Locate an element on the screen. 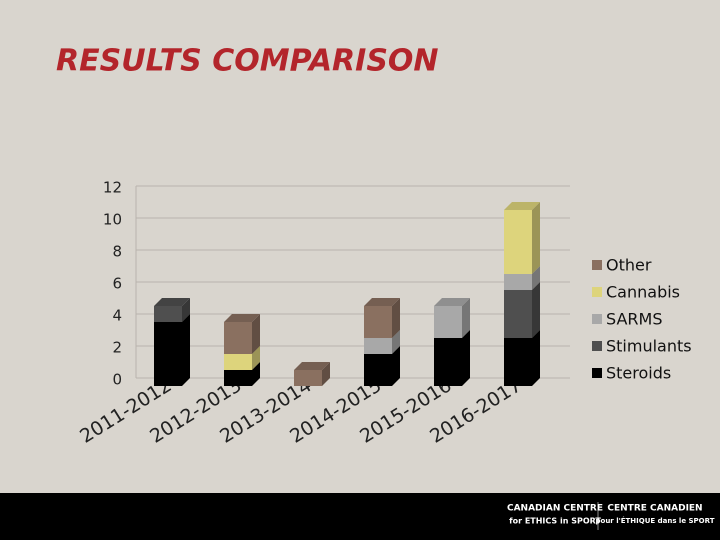 Image resolution: width=720 pixels, height=540 pixels. logo-fr-line2: pour l'ÉTHIQUE dans le SPORT is located at coordinates (655, 520).